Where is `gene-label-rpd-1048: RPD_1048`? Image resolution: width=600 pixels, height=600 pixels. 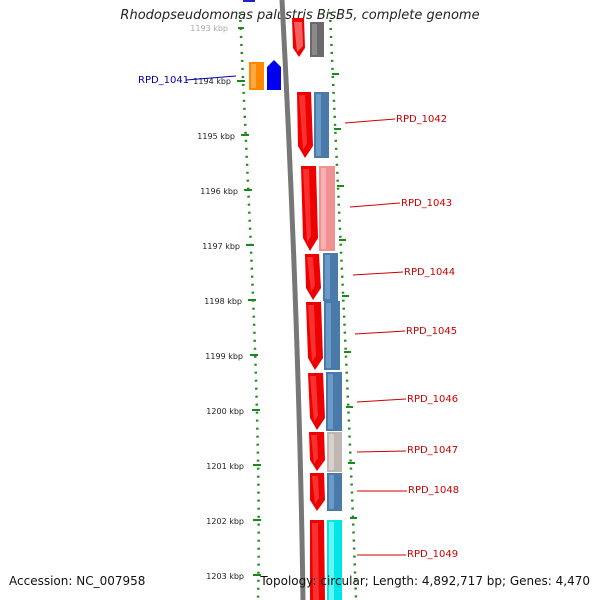 gene-label-rpd-1048: RPD_1048 is located at coordinates (433, 490).